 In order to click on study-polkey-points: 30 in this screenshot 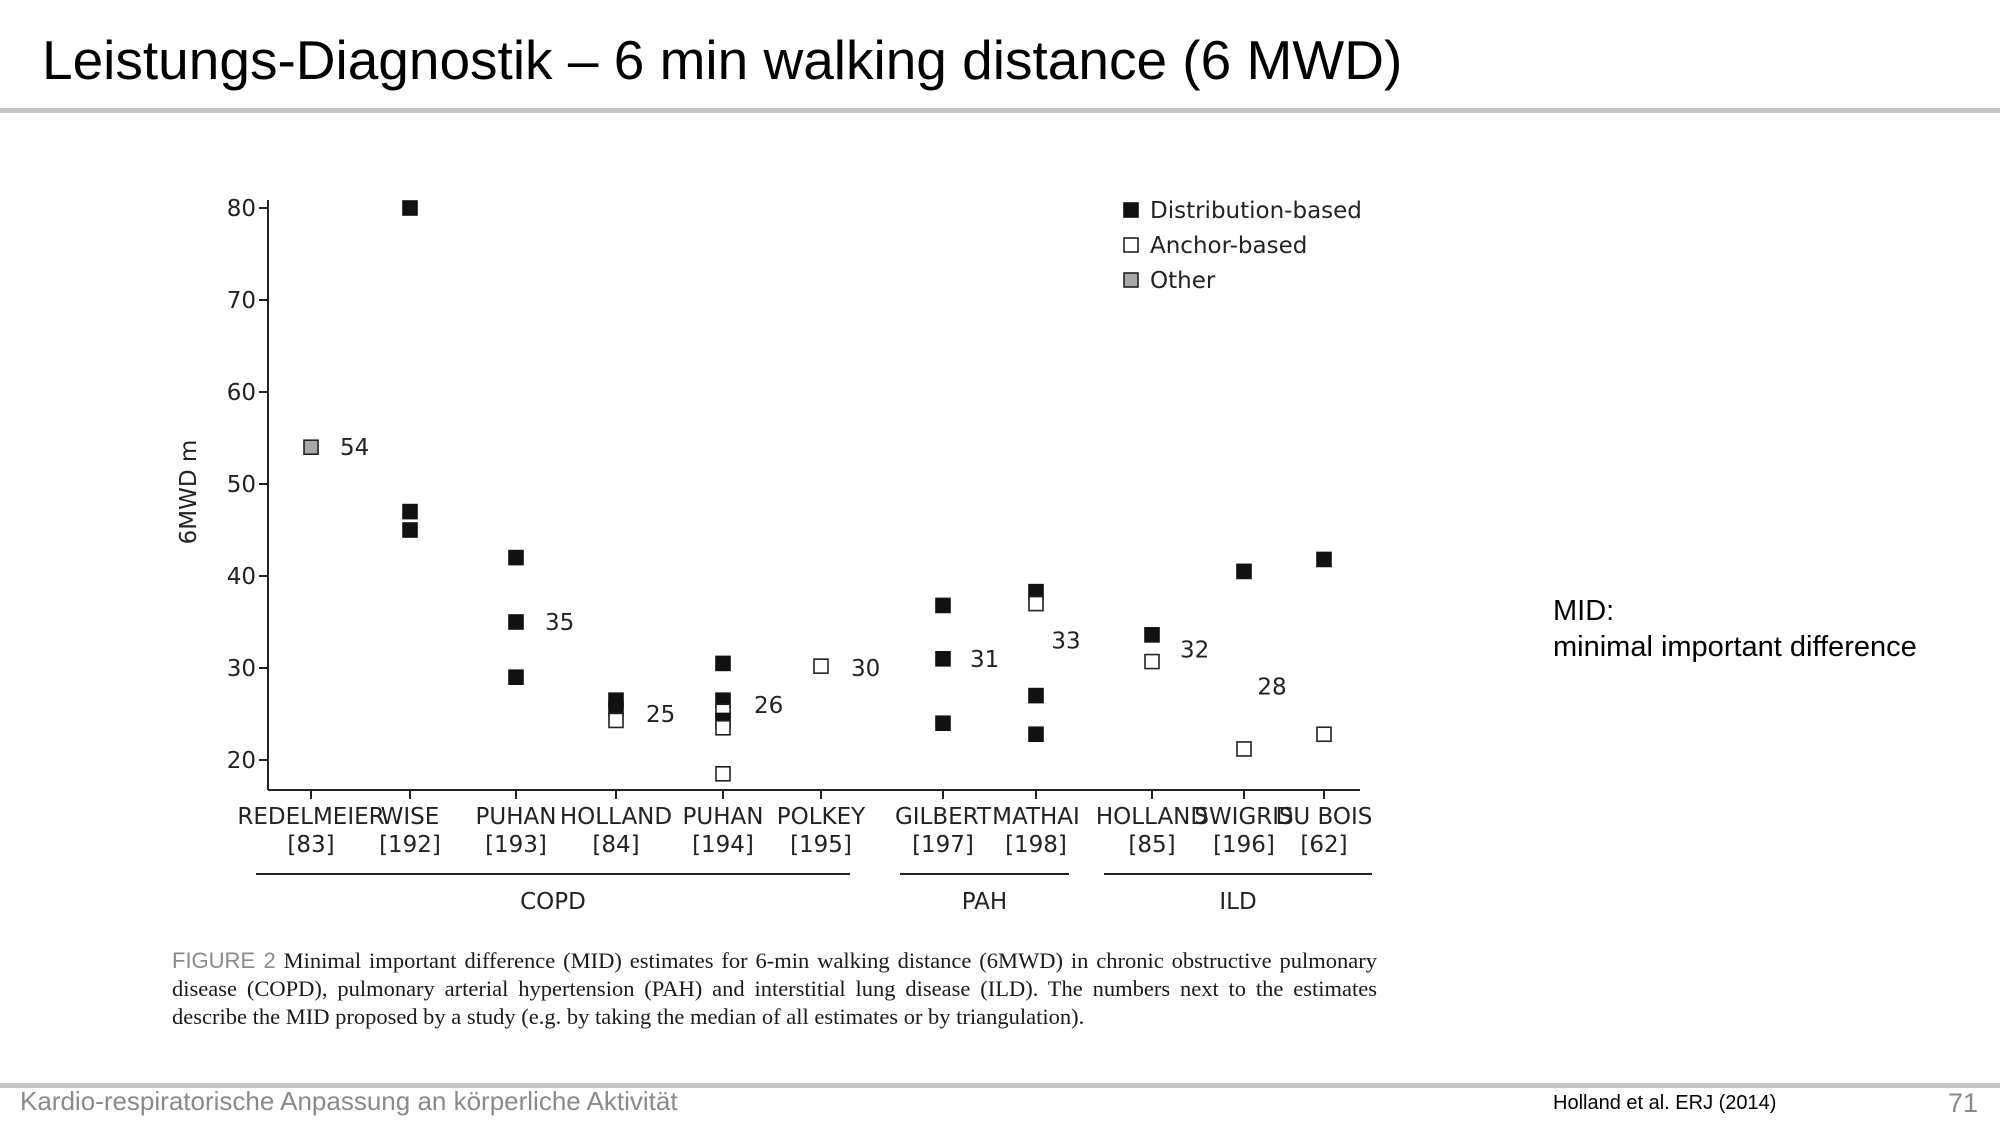, I will do `click(846, 669)`.